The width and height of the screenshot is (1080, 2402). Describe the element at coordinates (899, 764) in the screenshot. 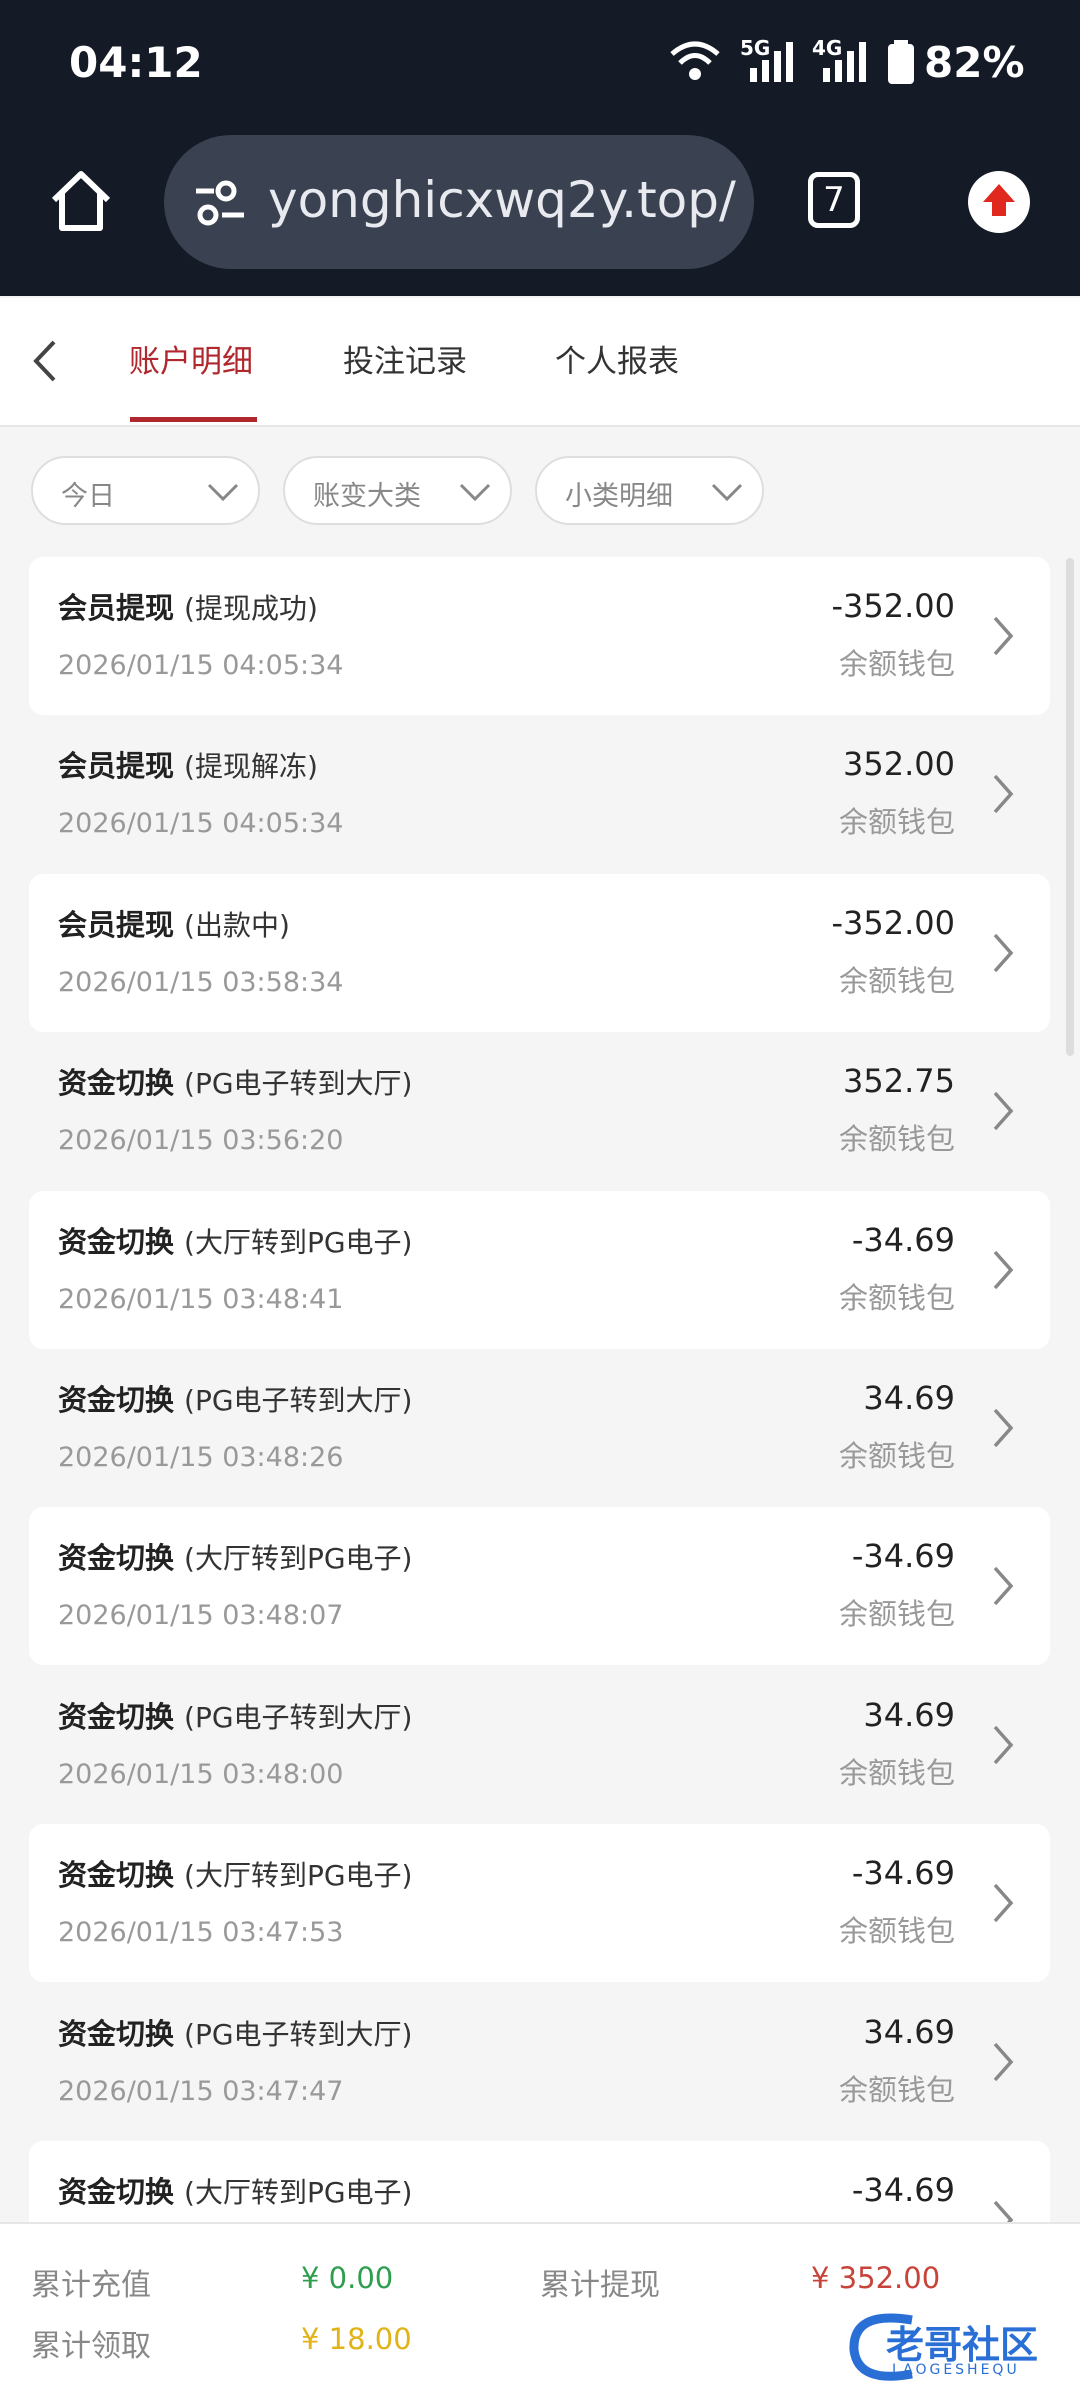

I see `record-amount: 352.00` at that location.